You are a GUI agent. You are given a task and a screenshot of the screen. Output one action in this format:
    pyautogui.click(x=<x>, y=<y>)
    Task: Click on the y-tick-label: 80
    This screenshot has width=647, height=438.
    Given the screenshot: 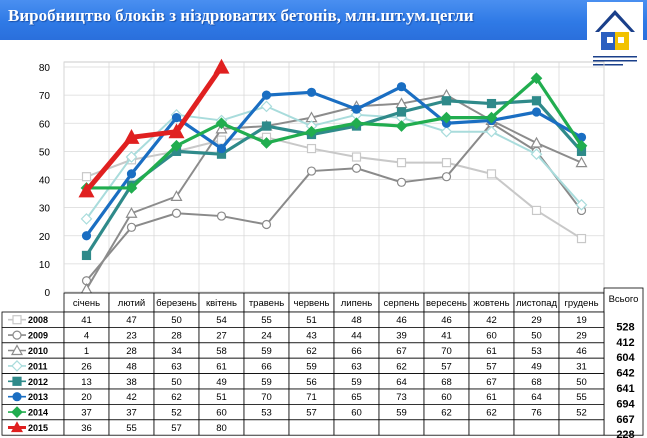 What is the action you would take?
    pyautogui.click(x=45, y=68)
    